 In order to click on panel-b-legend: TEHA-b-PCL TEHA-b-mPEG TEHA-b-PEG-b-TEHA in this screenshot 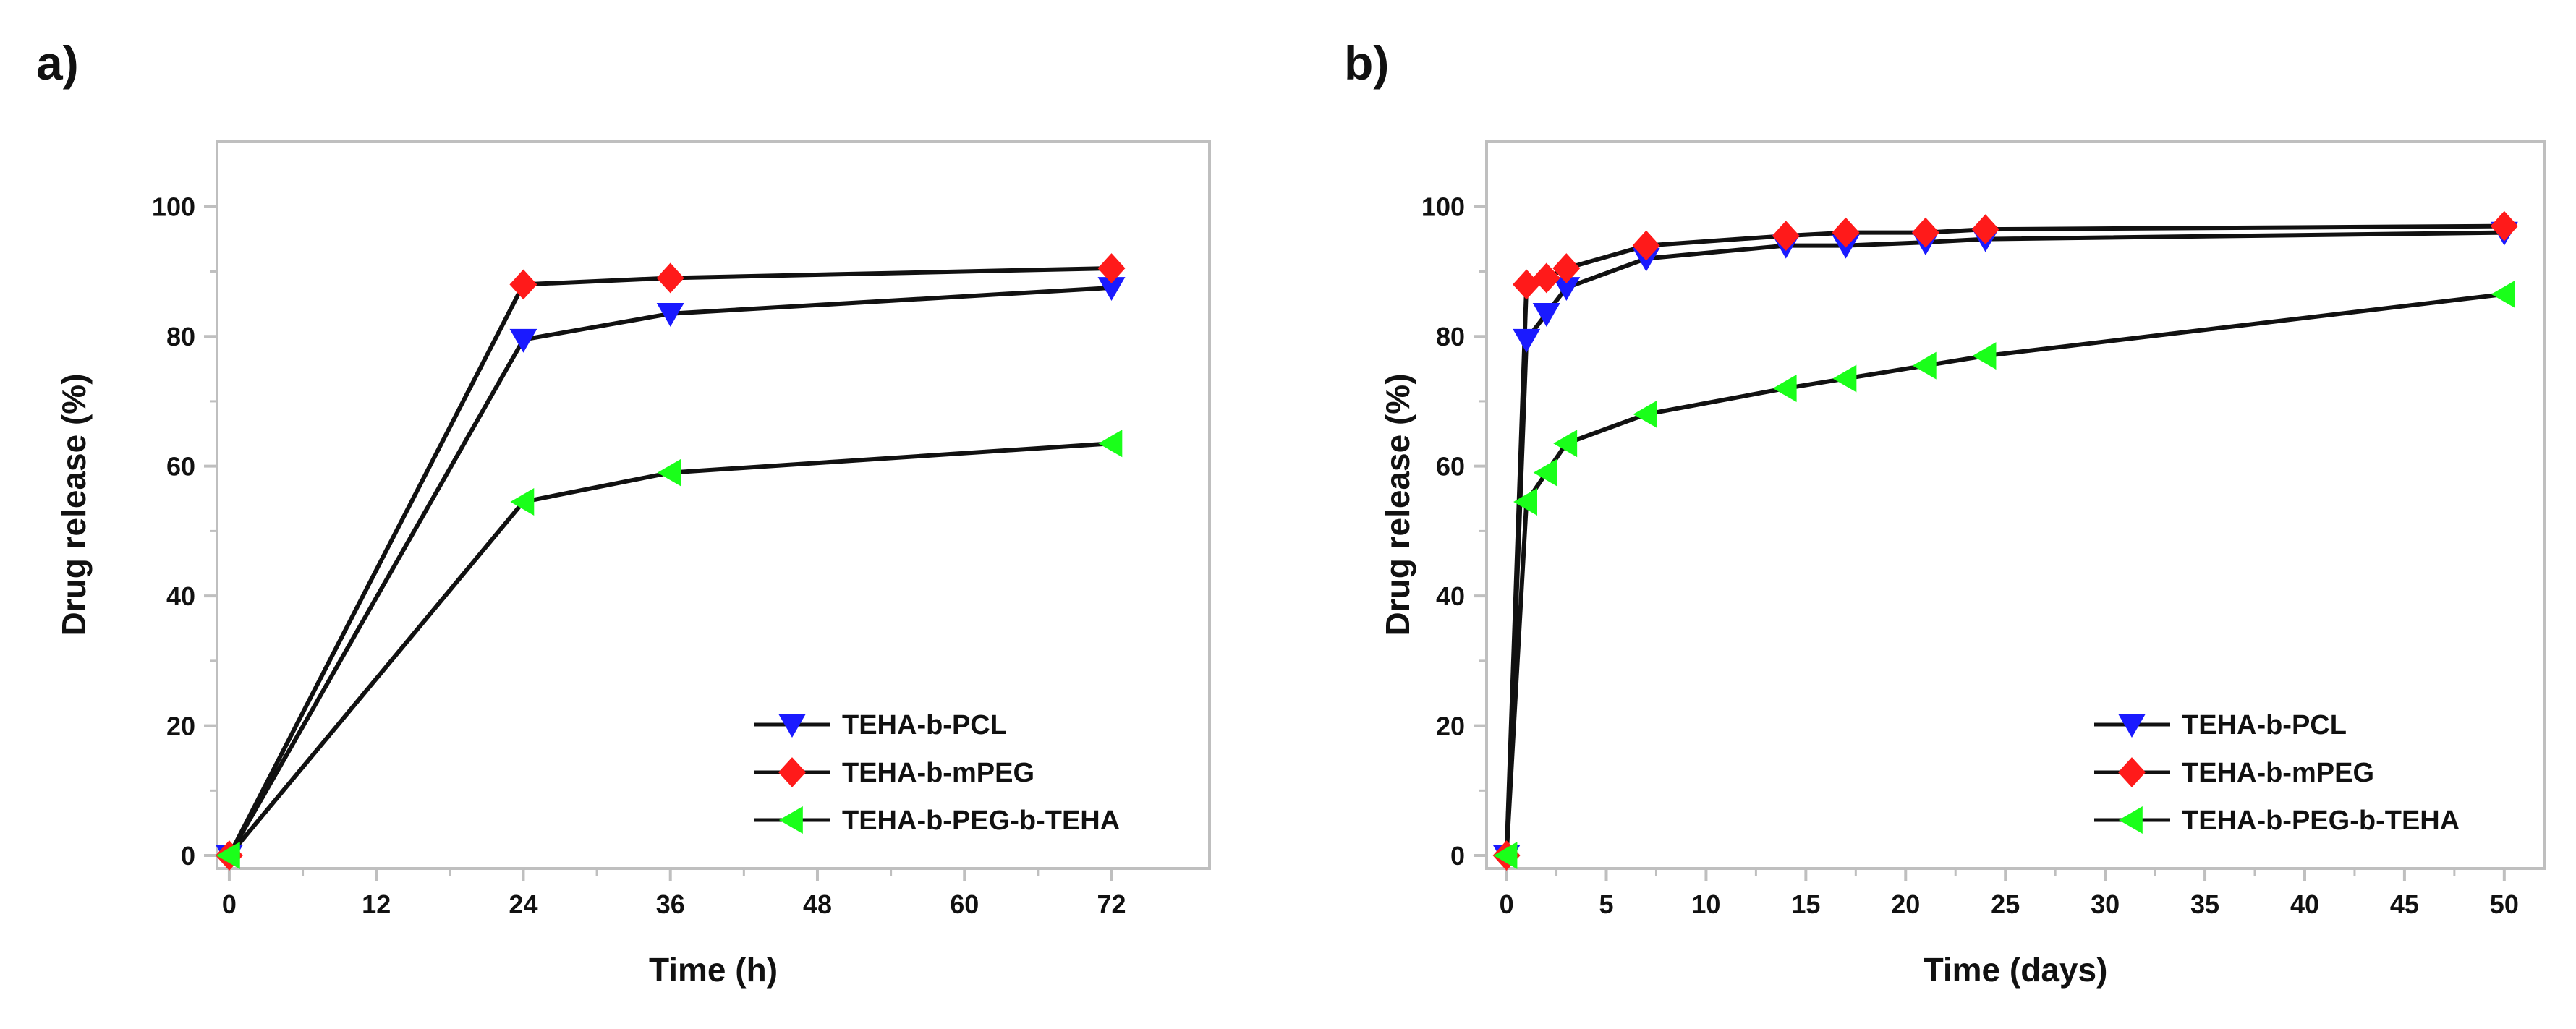, I will do `click(2277, 773)`.